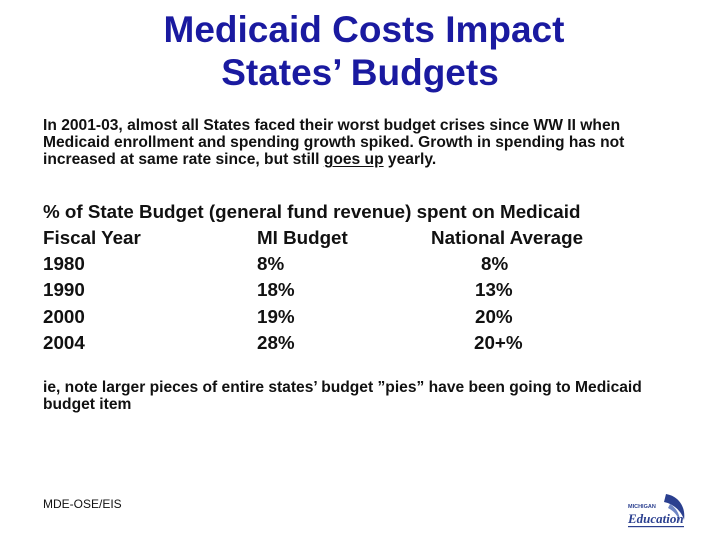 This screenshot has width=720, height=540. I want to click on table-row: 1980 8% 8%, so click(360, 264).